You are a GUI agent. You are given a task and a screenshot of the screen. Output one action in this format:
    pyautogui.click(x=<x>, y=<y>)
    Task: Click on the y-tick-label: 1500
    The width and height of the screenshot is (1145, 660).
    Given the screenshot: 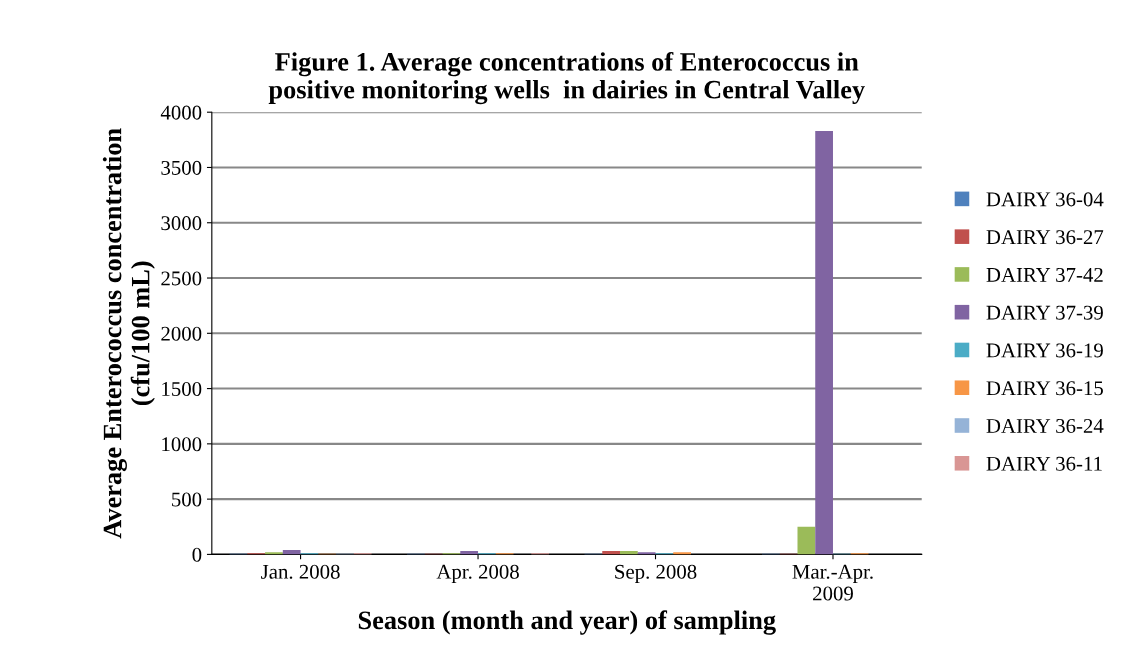 What is the action you would take?
    pyautogui.click(x=182, y=389)
    